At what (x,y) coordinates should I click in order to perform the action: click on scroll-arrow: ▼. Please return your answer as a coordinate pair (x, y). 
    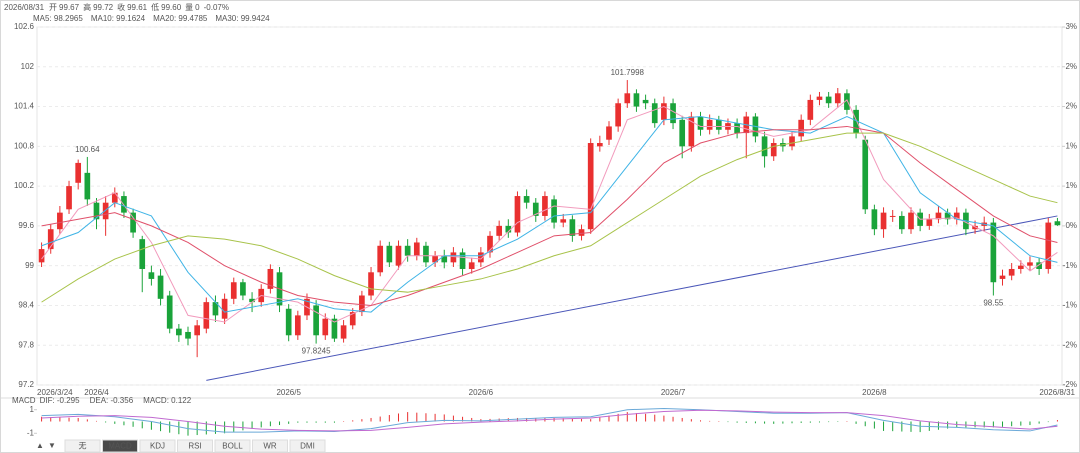
    Looking at the image, I should click on (52, 445).